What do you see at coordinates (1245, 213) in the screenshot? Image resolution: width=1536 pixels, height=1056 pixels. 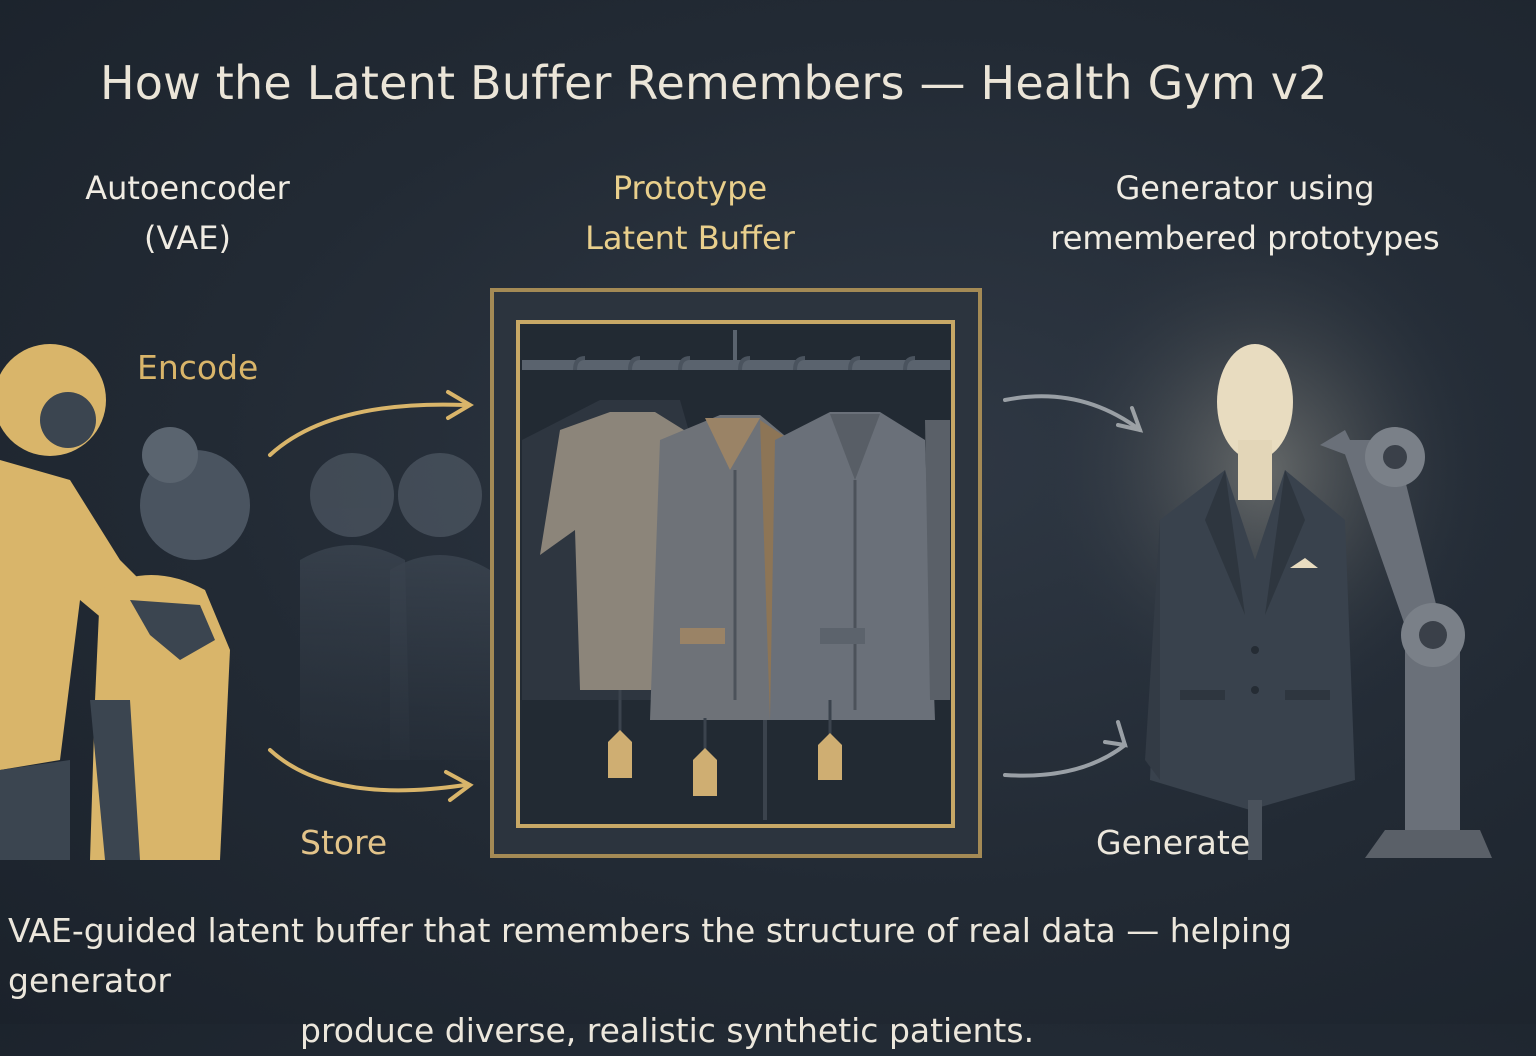 I see `generator-label: Generator using remembered prototypes` at bounding box center [1245, 213].